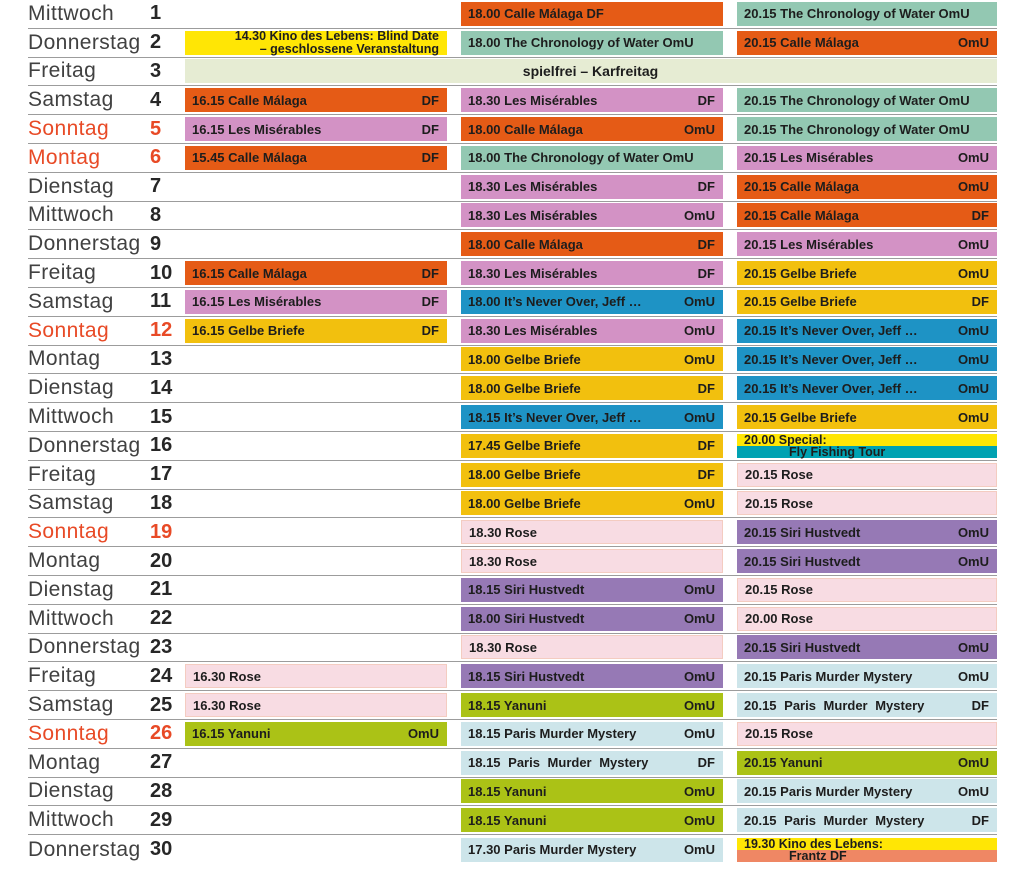 Image resolution: width=1024 pixels, height=879 pixels. I want to click on showtime-block: 16.15 Gelbe Briefe DF, so click(316, 330).